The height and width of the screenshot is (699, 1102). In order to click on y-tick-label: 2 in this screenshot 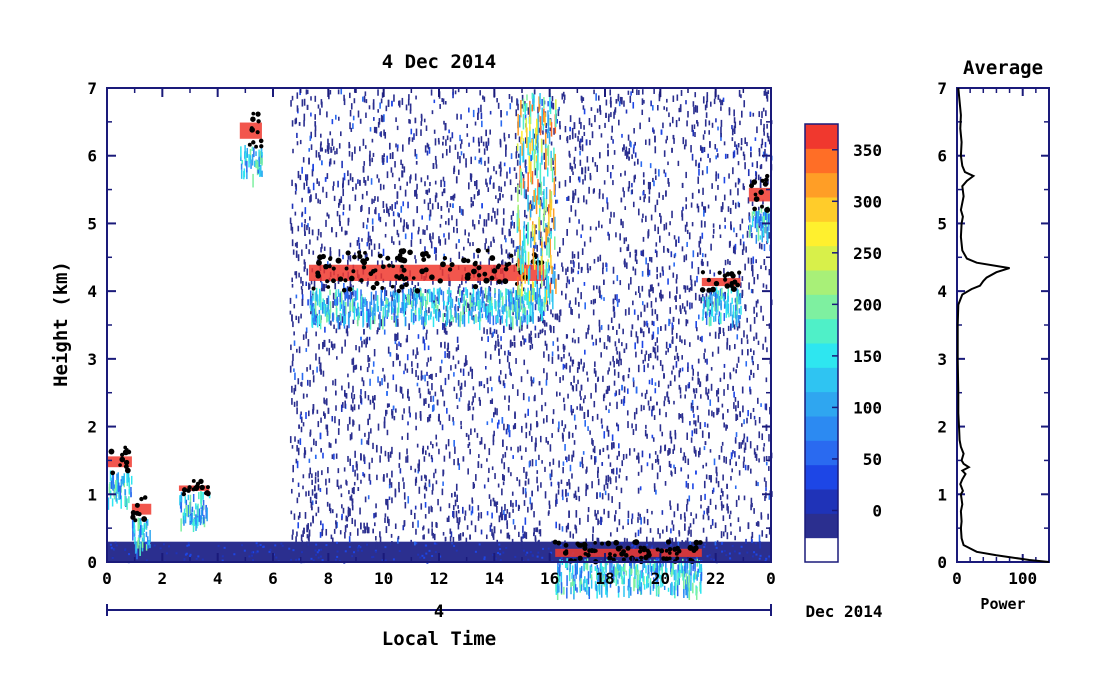, I will do `click(92, 427)`.